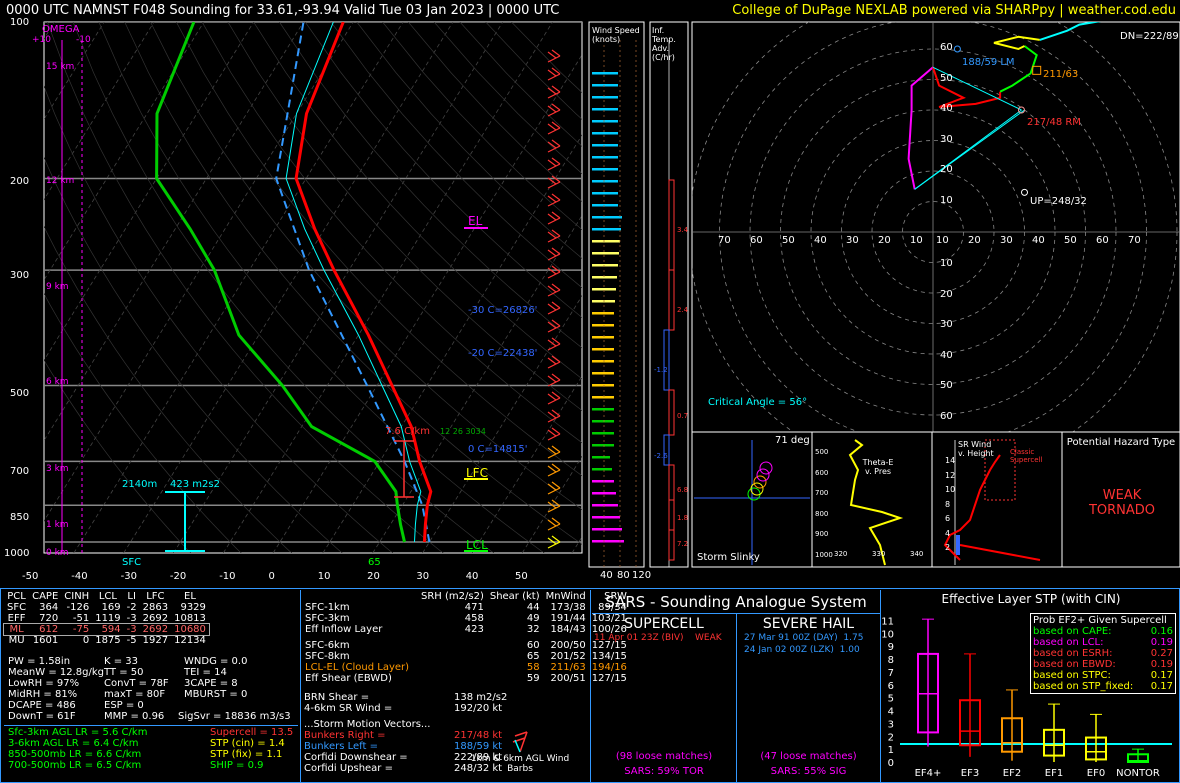 The width and height of the screenshot is (1180, 783). What do you see at coordinates (373, 576) in the screenshot?
I see `temp-tick: 20` at bounding box center [373, 576].